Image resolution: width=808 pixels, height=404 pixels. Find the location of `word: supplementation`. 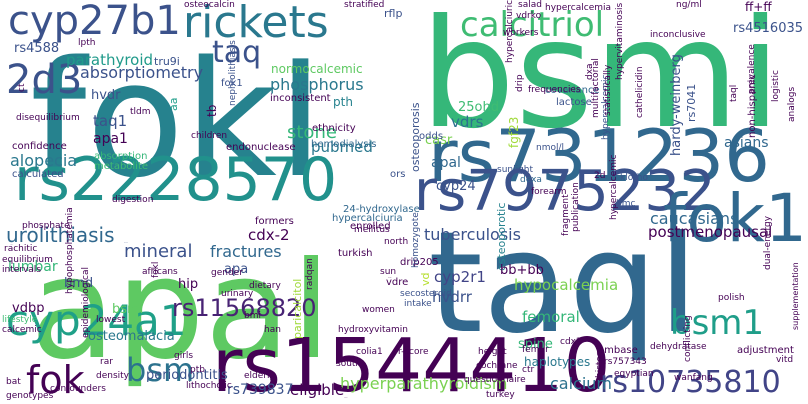

word: supplementation is located at coordinates (795, 296).